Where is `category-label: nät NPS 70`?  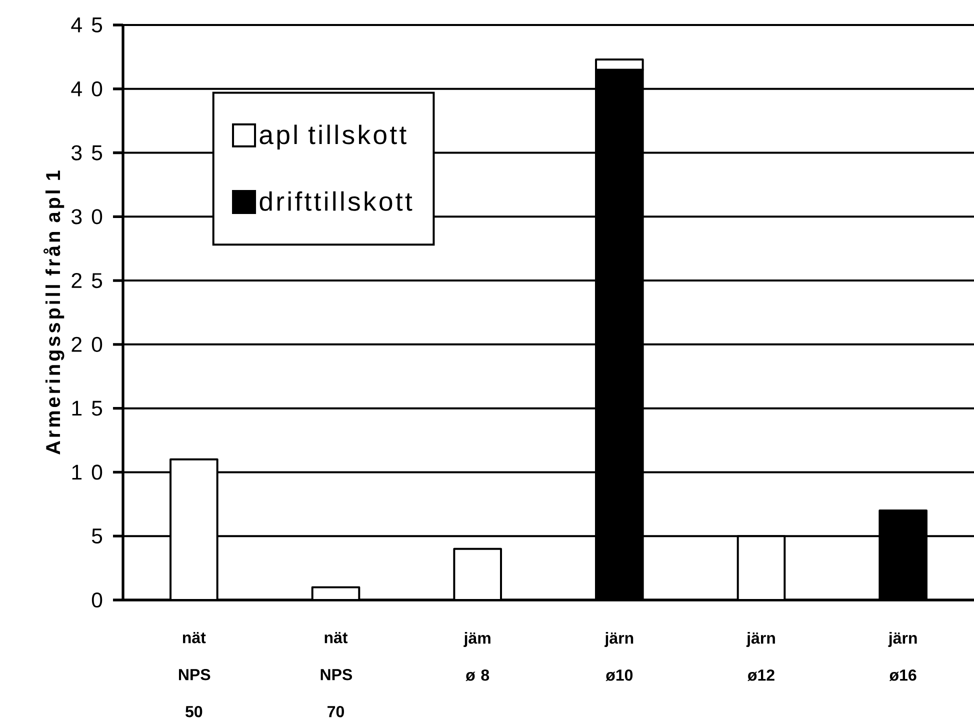
category-label: nät NPS 70 is located at coordinates (336, 675).